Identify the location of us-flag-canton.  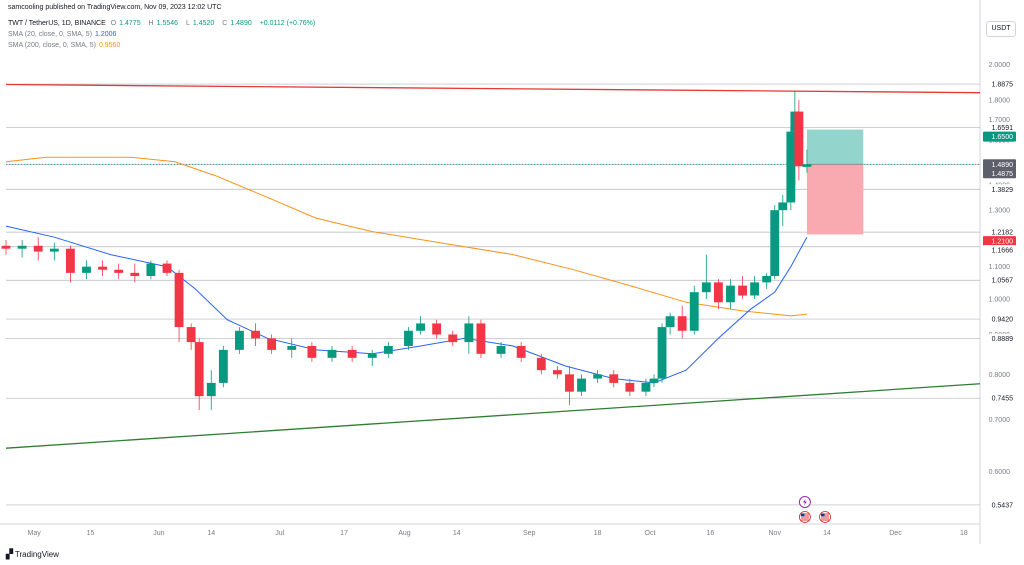
(823, 515).